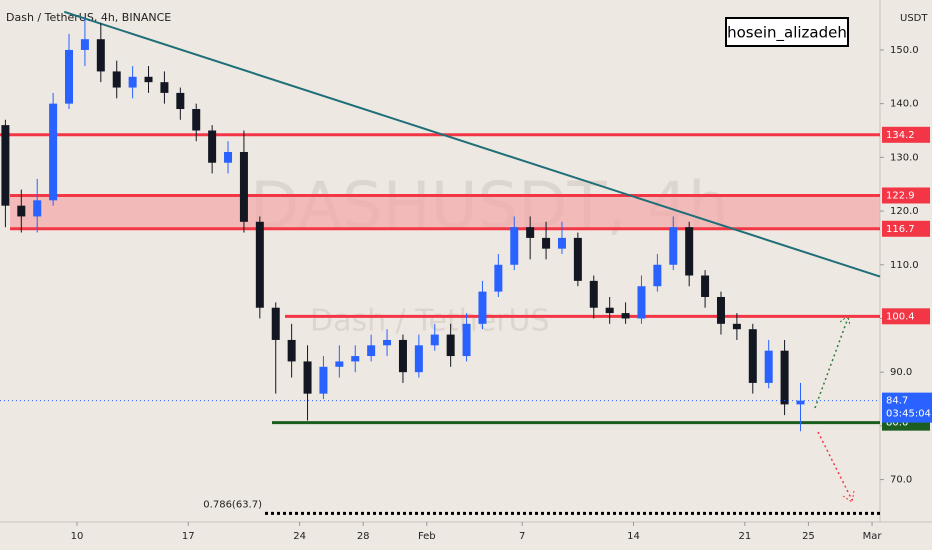  What do you see at coordinates (908, 414) in the screenshot?
I see `countdown: 03:45:04` at bounding box center [908, 414].